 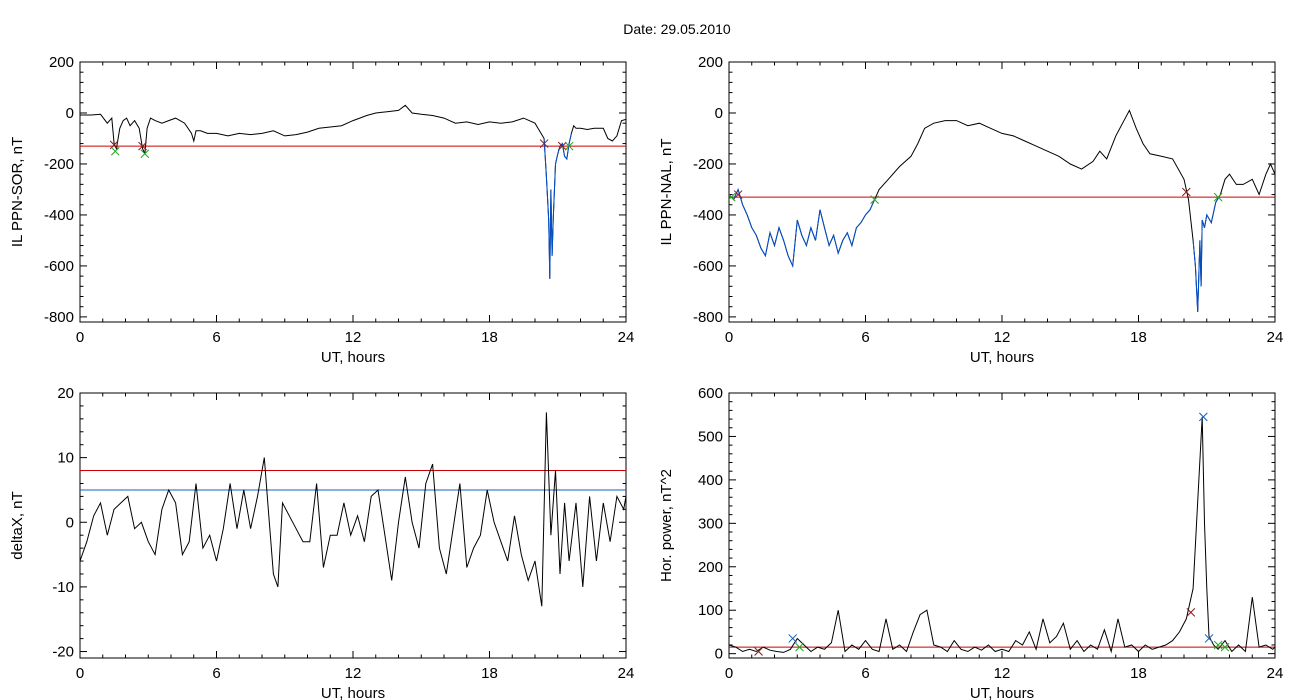 What do you see at coordinates (65, 458) in the screenshot?
I see `y-tick-label: 10` at bounding box center [65, 458].